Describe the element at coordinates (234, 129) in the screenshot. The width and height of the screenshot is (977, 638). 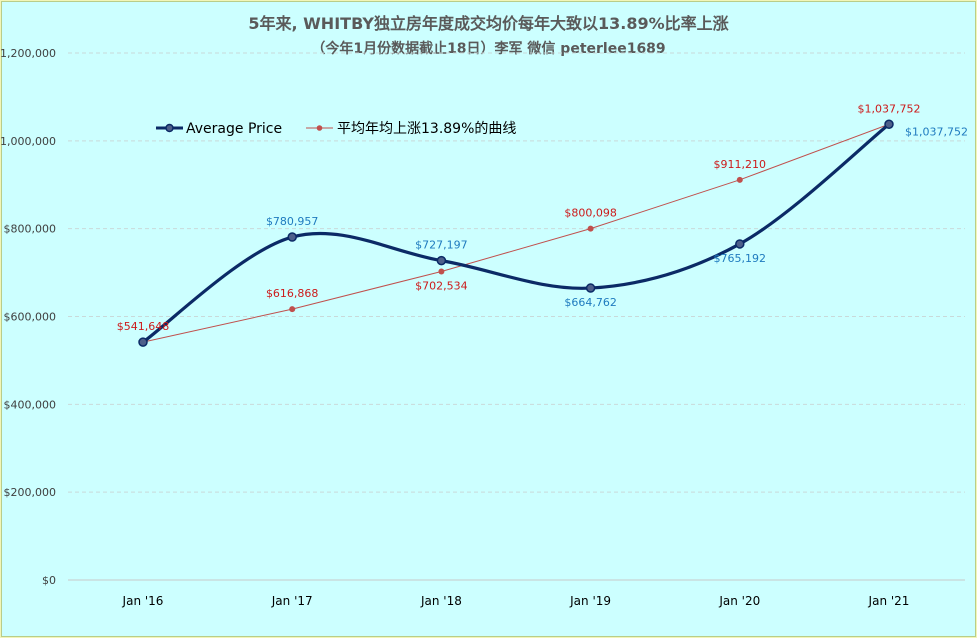
I see `legend-label-average-price: Average Price` at that location.